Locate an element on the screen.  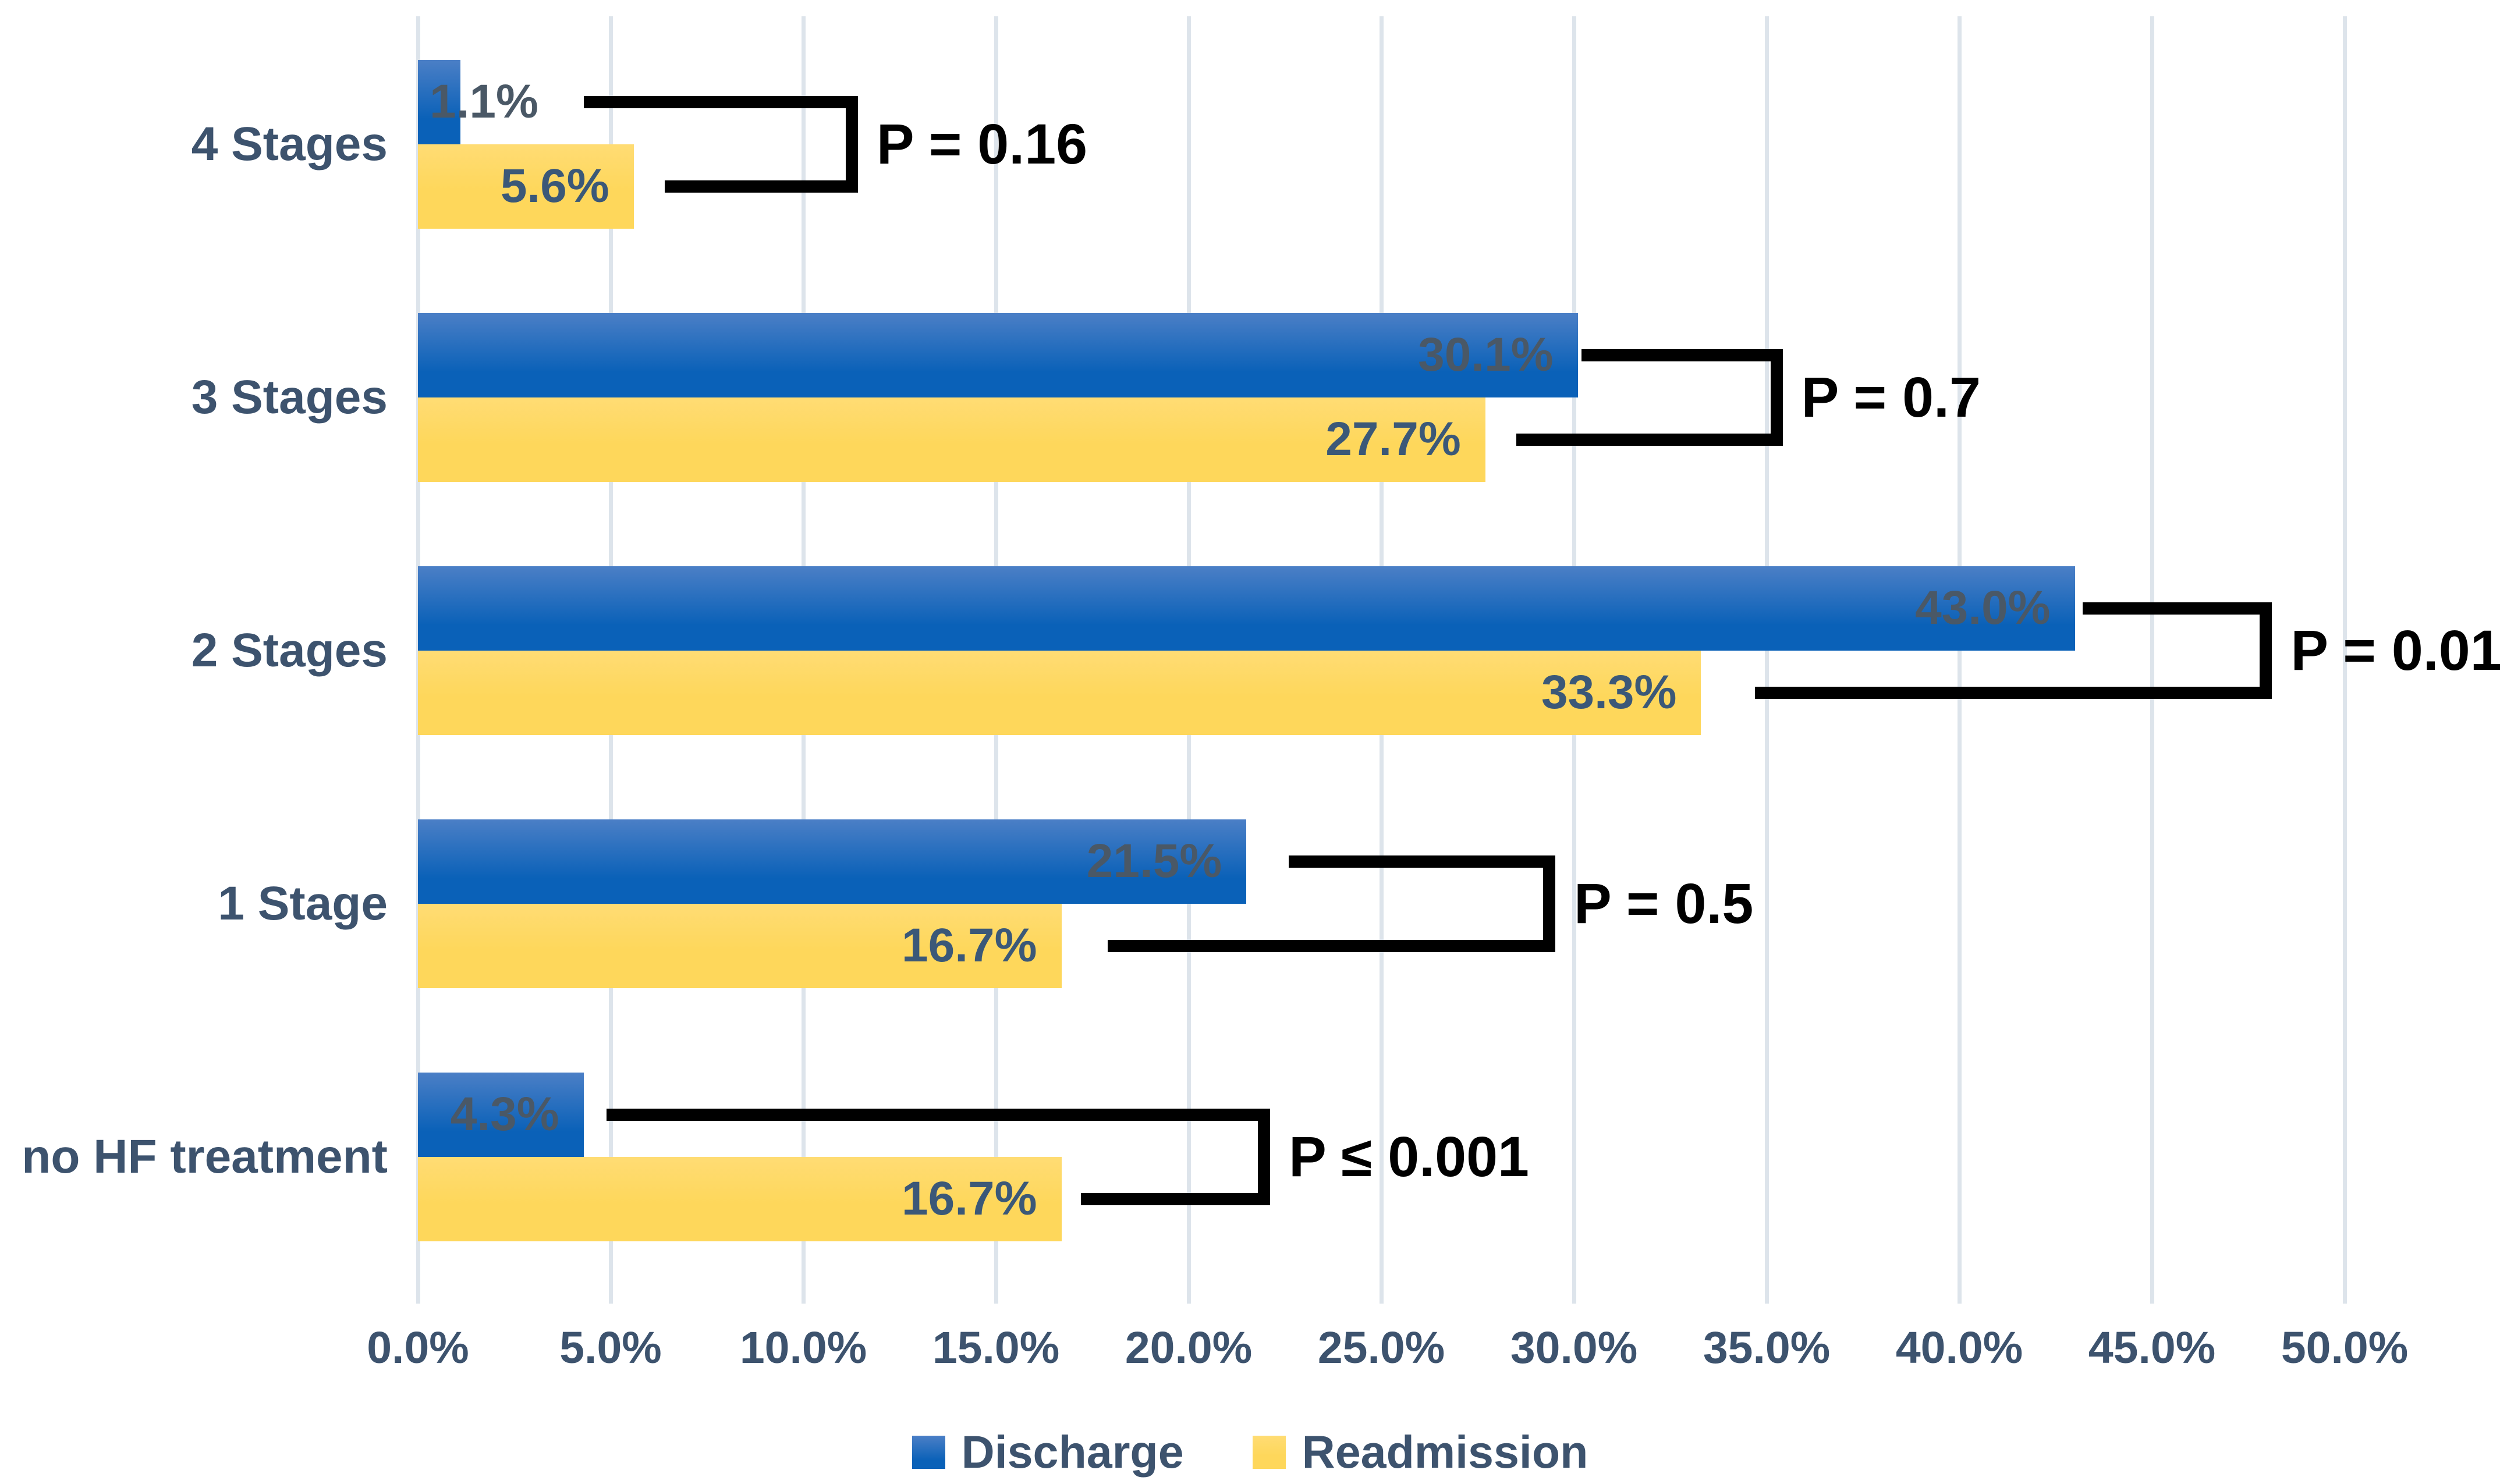
bracket-bottom-arm-3-stages is located at coordinates (1649, 439).